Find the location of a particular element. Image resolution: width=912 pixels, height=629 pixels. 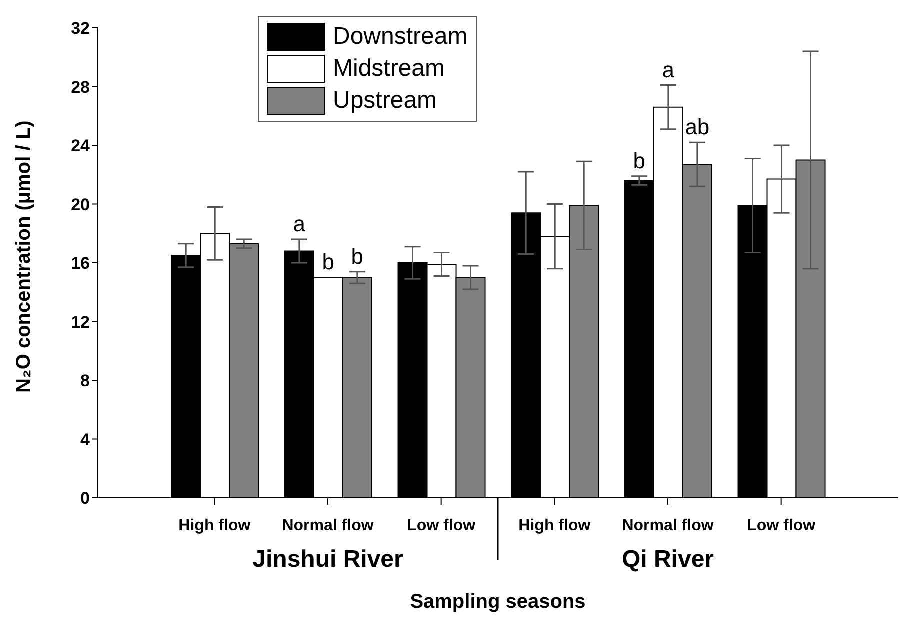

y-tick-label: 16 is located at coordinates (80, 264).